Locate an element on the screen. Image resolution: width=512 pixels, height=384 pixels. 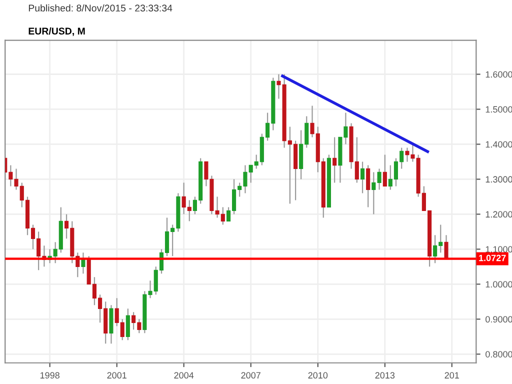
y-tick-label: 1.1000 is located at coordinates (499, 249).